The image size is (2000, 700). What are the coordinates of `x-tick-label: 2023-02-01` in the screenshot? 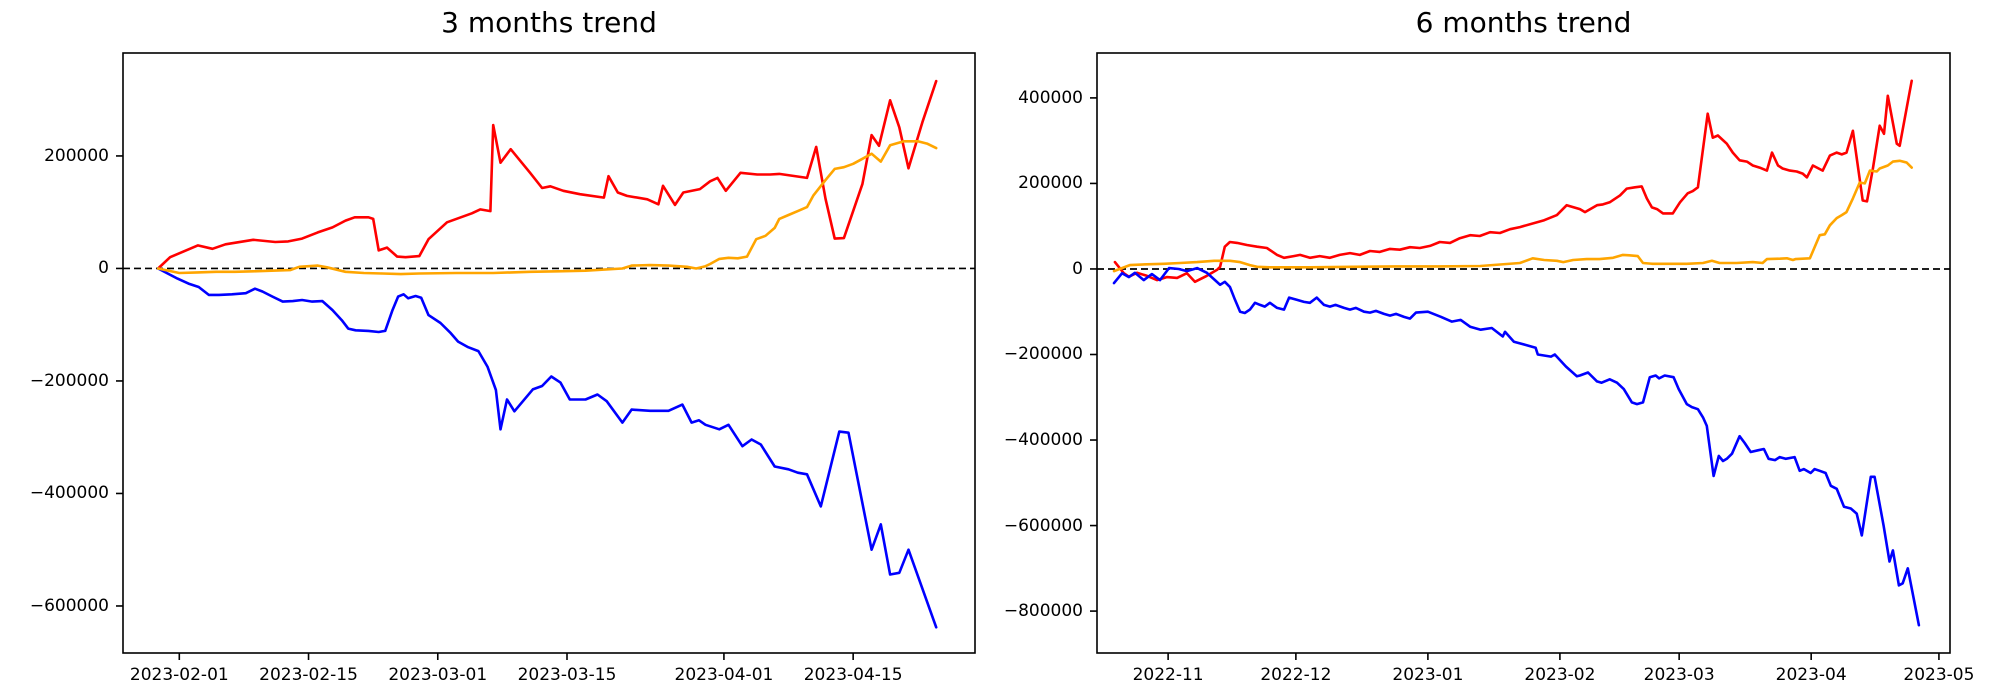 It's located at (179, 675).